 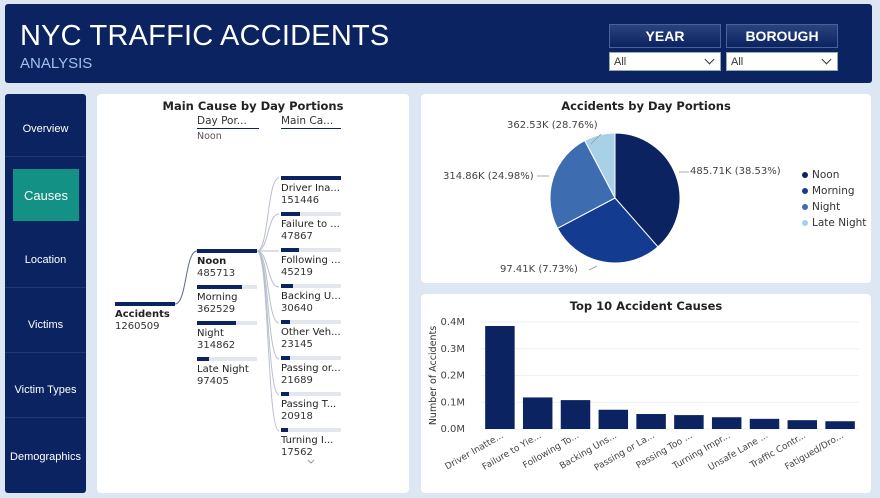 What do you see at coordinates (45, 390) in the screenshot?
I see `nav-victim-types: Victim Types` at bounding box center [45, 390].